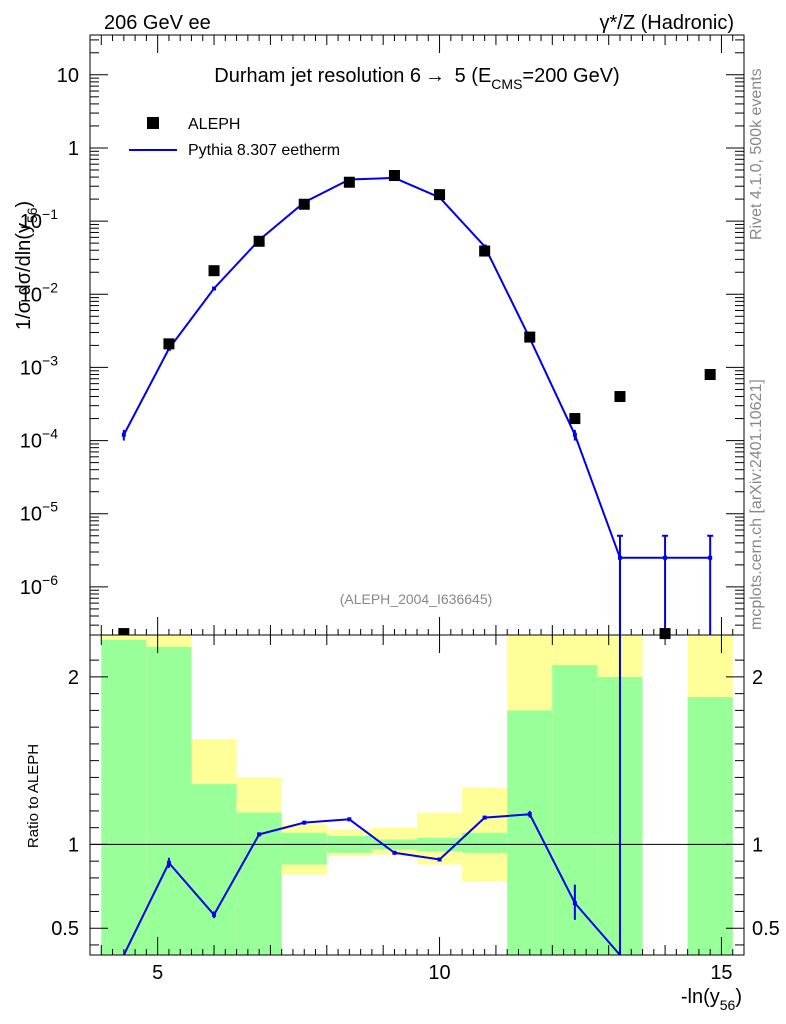 The height and width of the screenshot is (1024, 786). Describe the element at coordinates (757, 845) in the screenshot. I see `ratio-y-tick-label-right: 1` at that location.